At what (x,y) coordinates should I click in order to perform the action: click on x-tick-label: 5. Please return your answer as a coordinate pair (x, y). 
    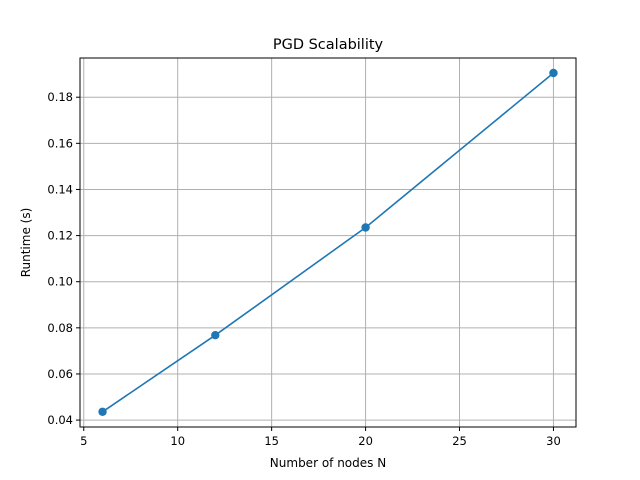
    Looking at the image, I should click on (83, 441).